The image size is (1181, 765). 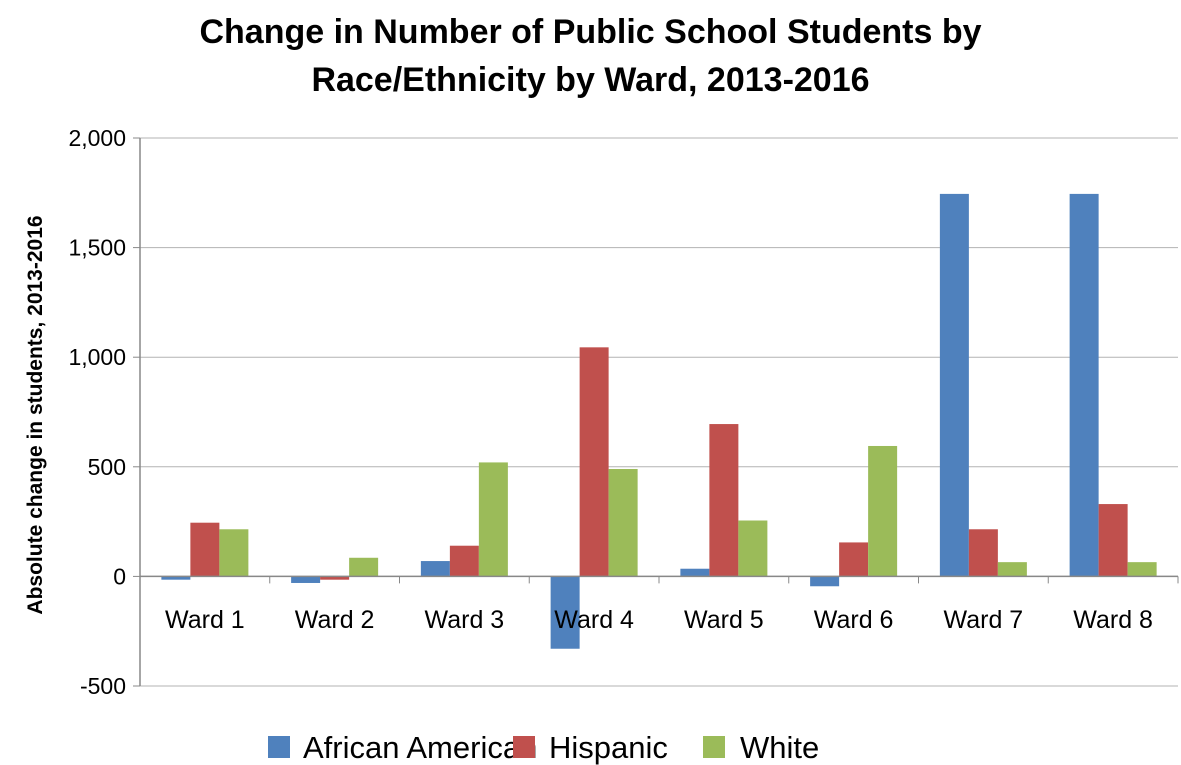 I want to click on x-tick-label: Ward 3, so click(x=465, y=620).